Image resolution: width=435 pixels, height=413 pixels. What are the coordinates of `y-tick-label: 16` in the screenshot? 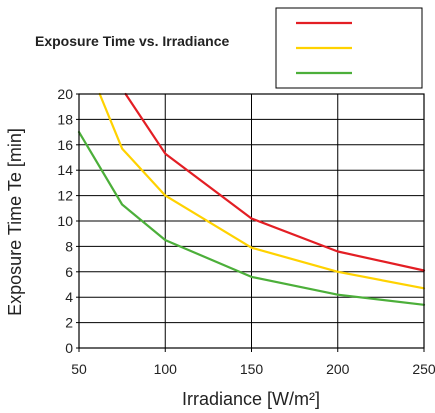 It's located at (65, 145).